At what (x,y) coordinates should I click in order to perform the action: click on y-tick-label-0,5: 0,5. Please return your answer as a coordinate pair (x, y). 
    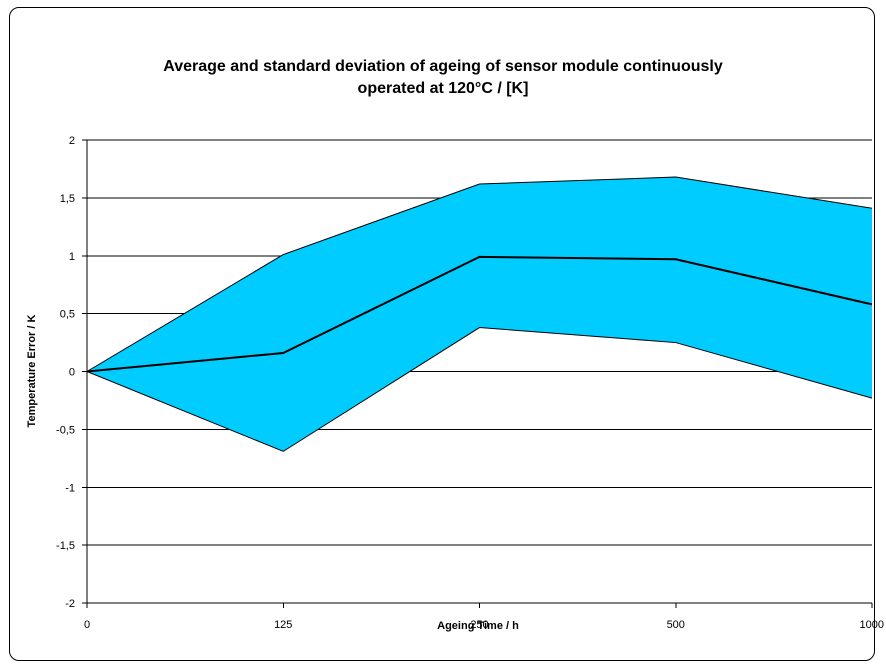
    Looking at the image, I should click on (67, 315).